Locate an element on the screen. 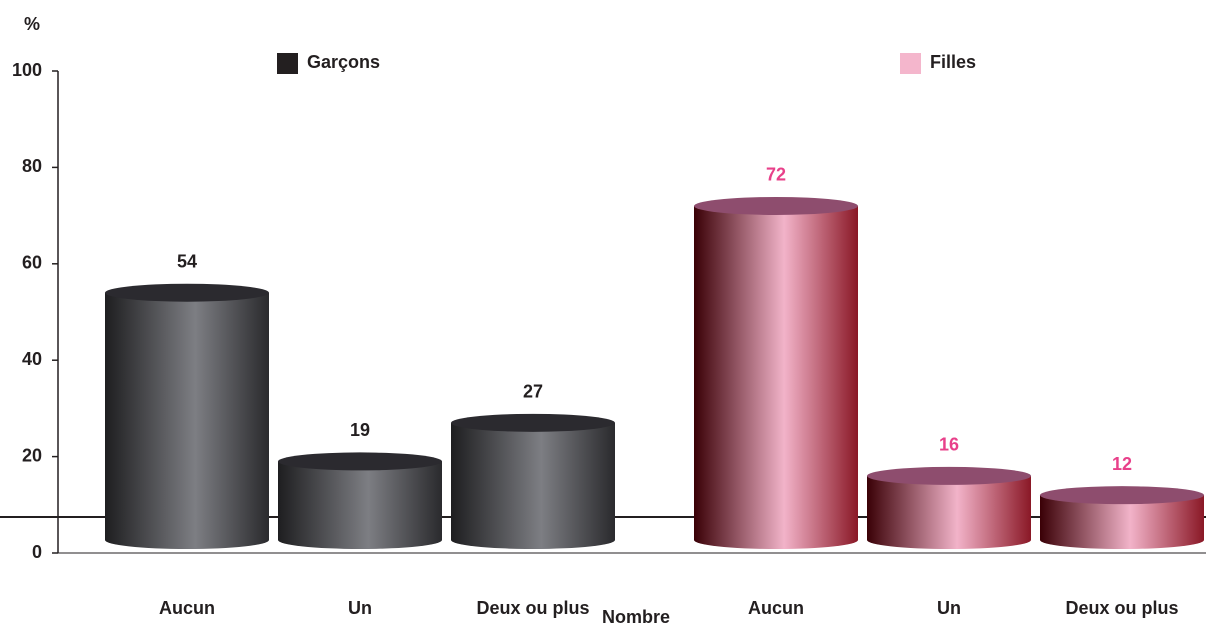 The image size is (1206, 628). y-tick-label: 40 is located at coordinates (32, 359).